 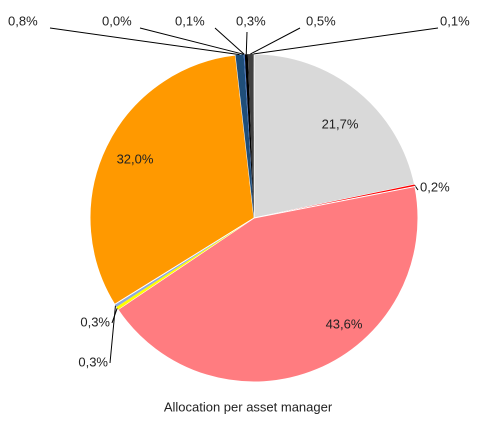 I want to click on data-label: 0,5%, so click(x=321, y=20).